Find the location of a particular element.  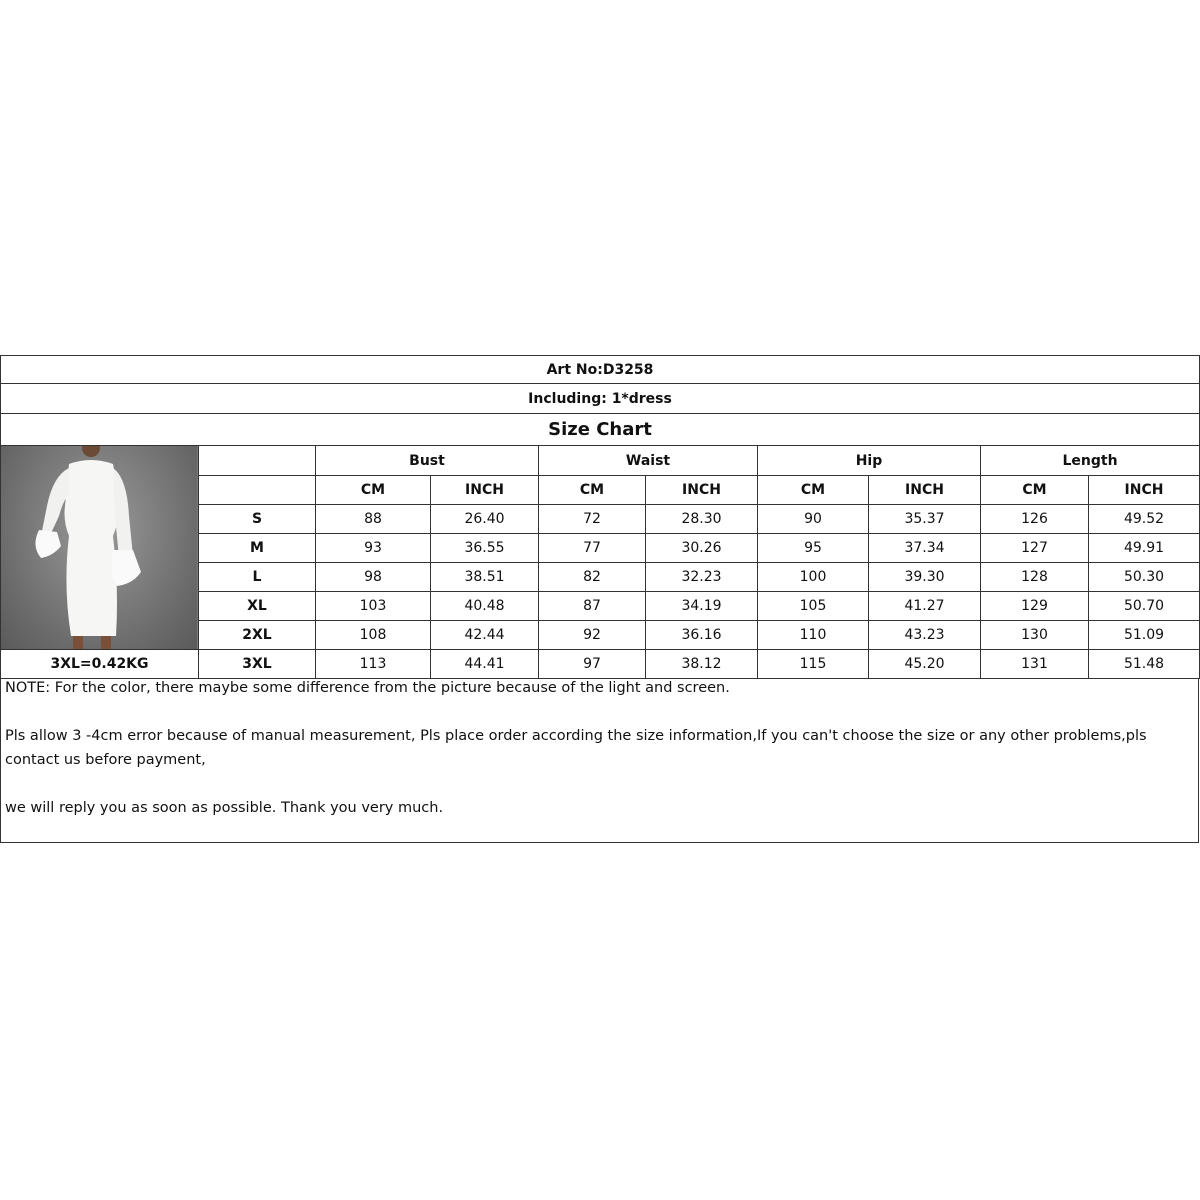

measurement-cell: 128 is located at coordinates (1034, 577).